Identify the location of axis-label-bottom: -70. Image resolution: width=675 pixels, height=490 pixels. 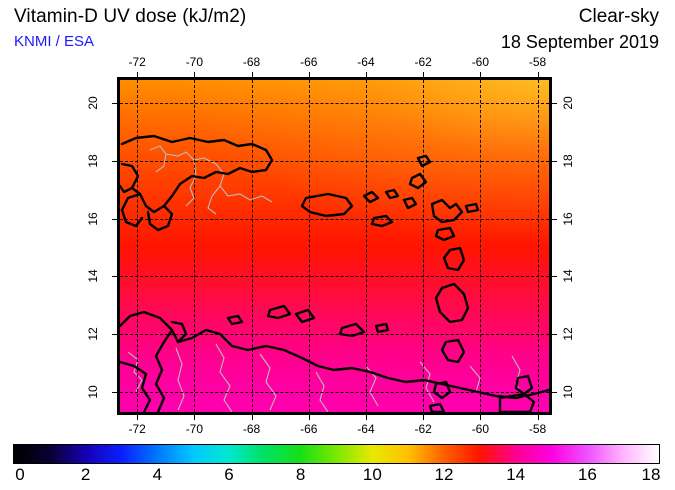
(194, 429).